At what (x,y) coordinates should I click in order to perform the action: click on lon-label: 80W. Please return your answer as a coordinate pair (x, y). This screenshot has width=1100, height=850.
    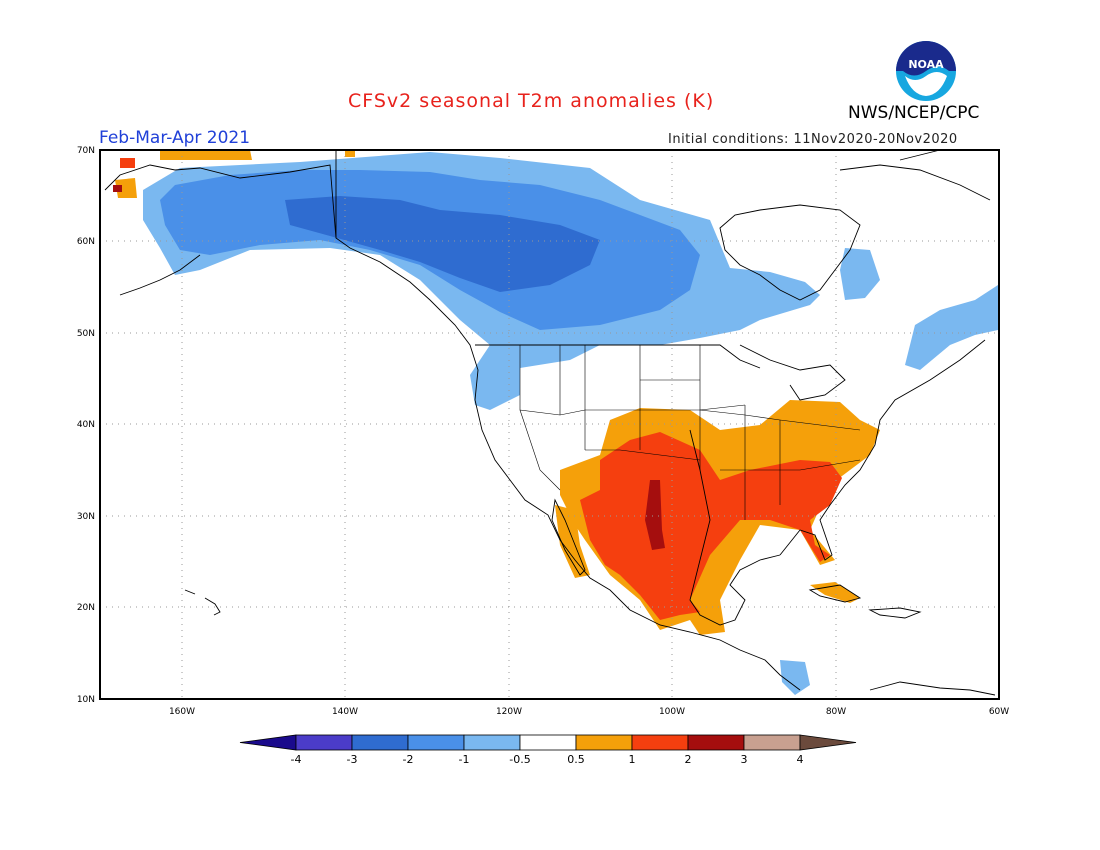
    Looking at the image, I should click on (836, 712).